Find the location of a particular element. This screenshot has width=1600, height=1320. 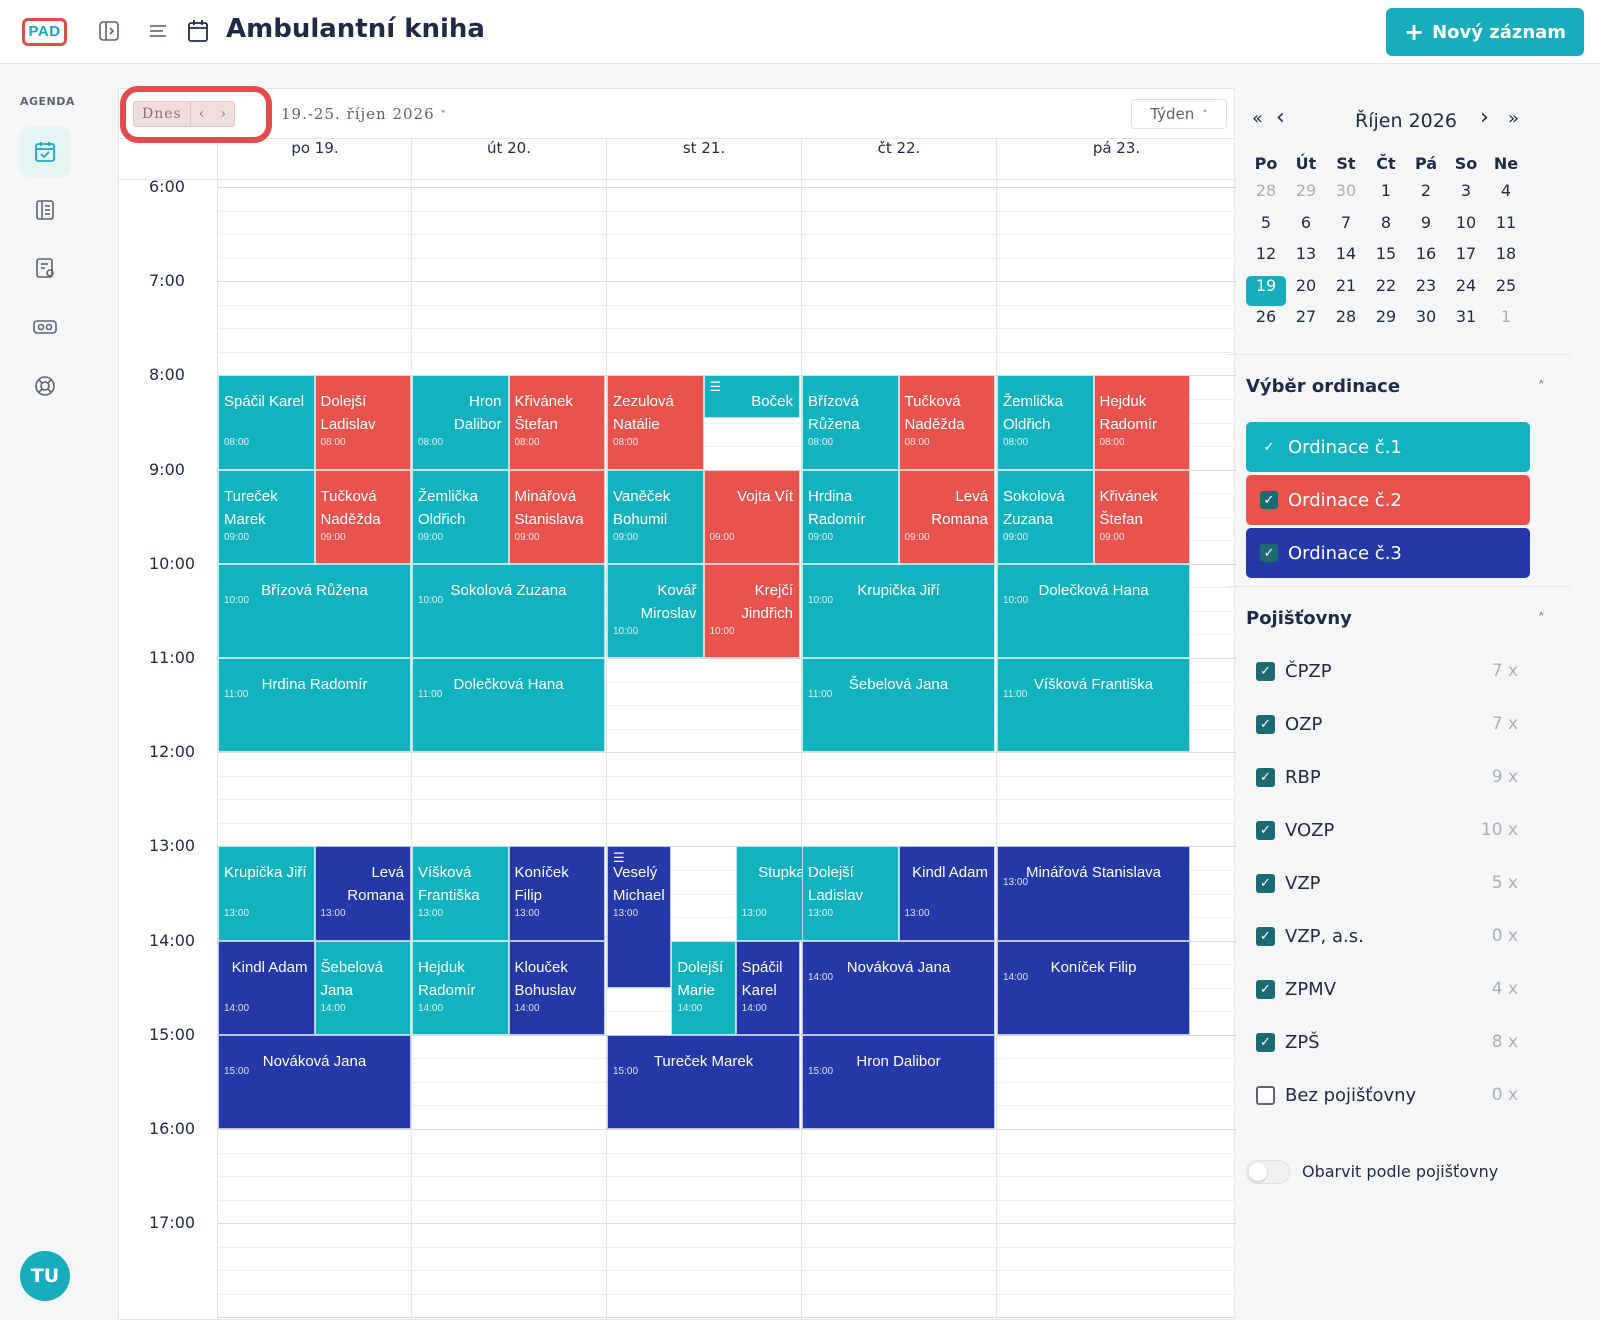

mini-calendar-day: 13 is located at coordinates (1306, 253).